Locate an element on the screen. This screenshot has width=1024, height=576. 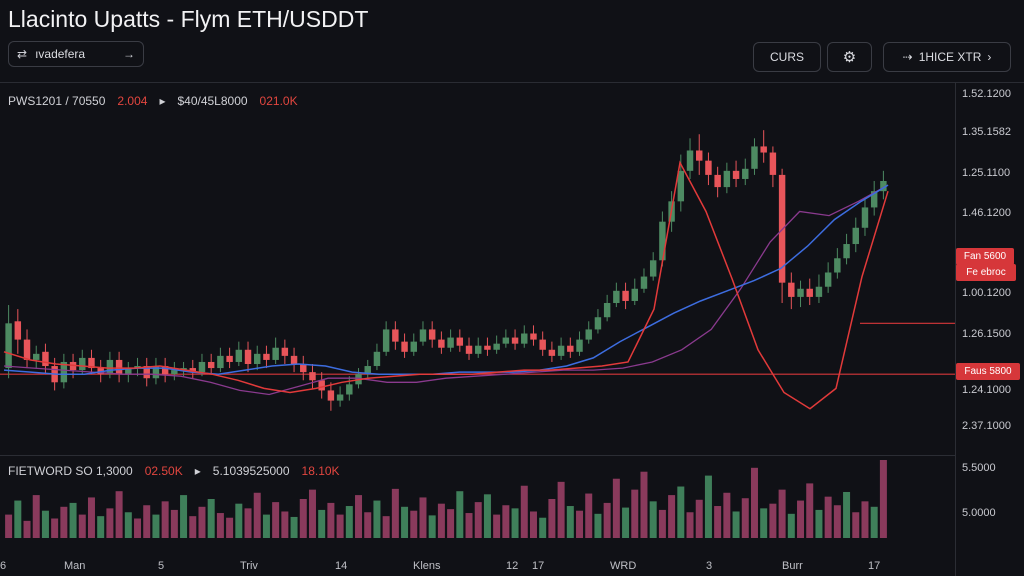
price-tick: 1.35.1582 is located at coordinates (986, 132).